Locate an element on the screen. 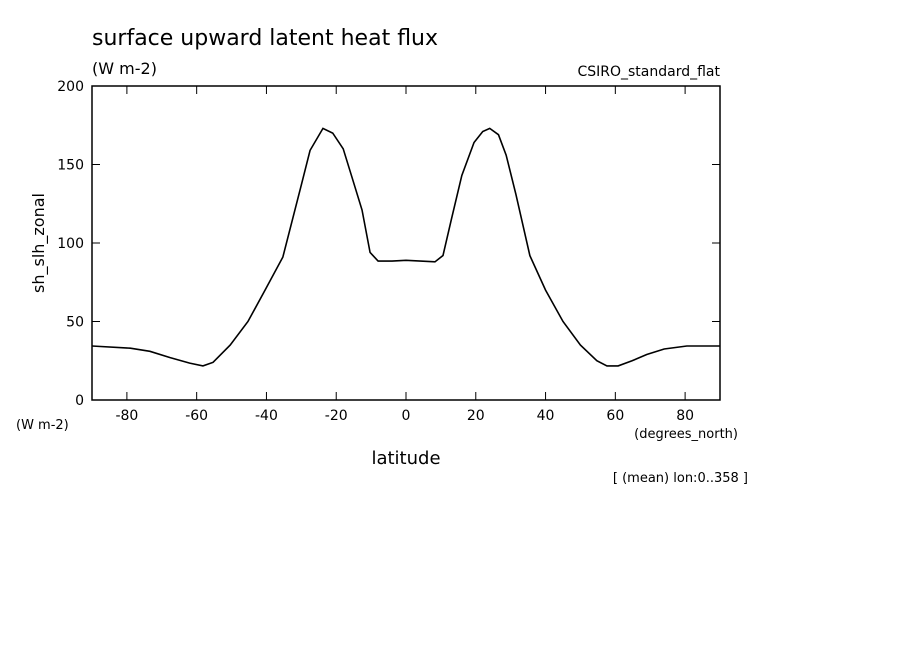 The width and height of the screenshot is (904, 654). chart-title: surface upward latent heat flux is located at coordinates (265, 38).